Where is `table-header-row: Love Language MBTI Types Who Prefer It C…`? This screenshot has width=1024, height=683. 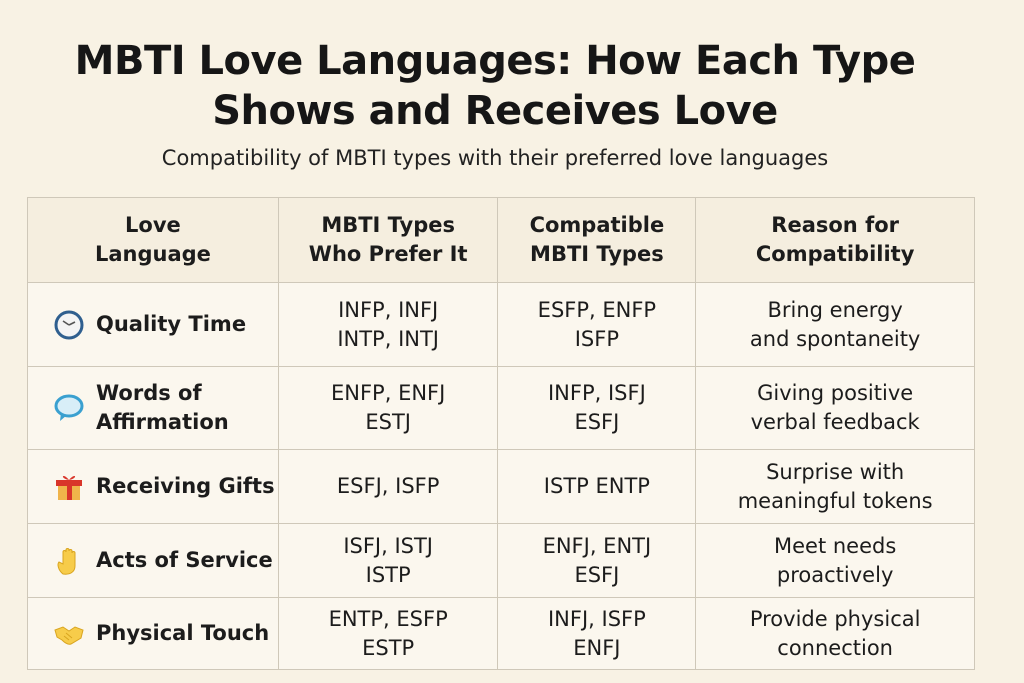 table-header-row: Love Language MBTI Types Who Prefer It C… is located at coordinates (501, 240).